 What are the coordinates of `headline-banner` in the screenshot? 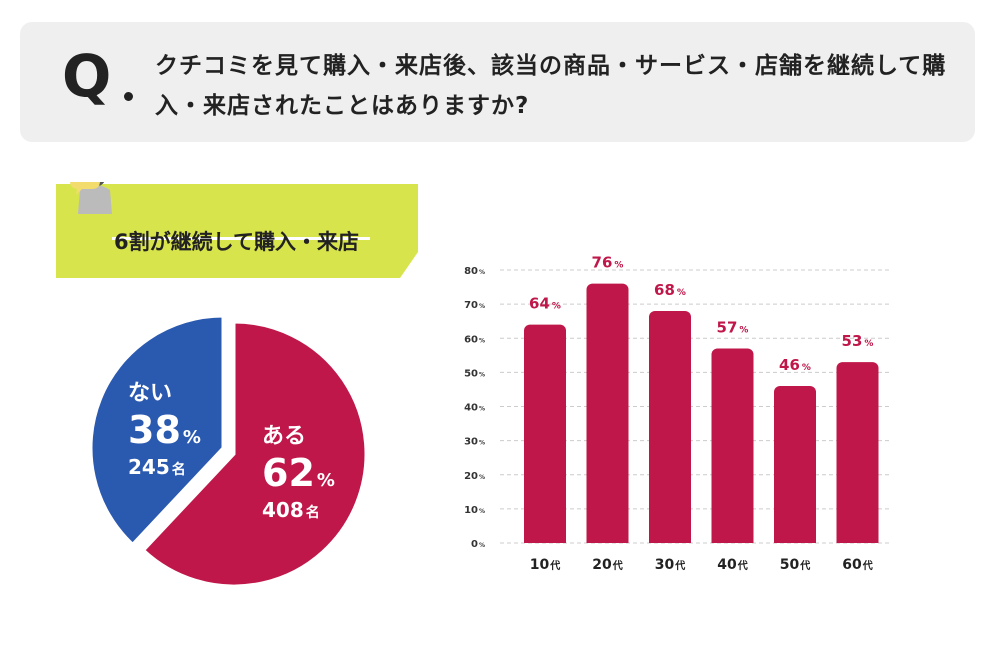 It's located at (237, 230).